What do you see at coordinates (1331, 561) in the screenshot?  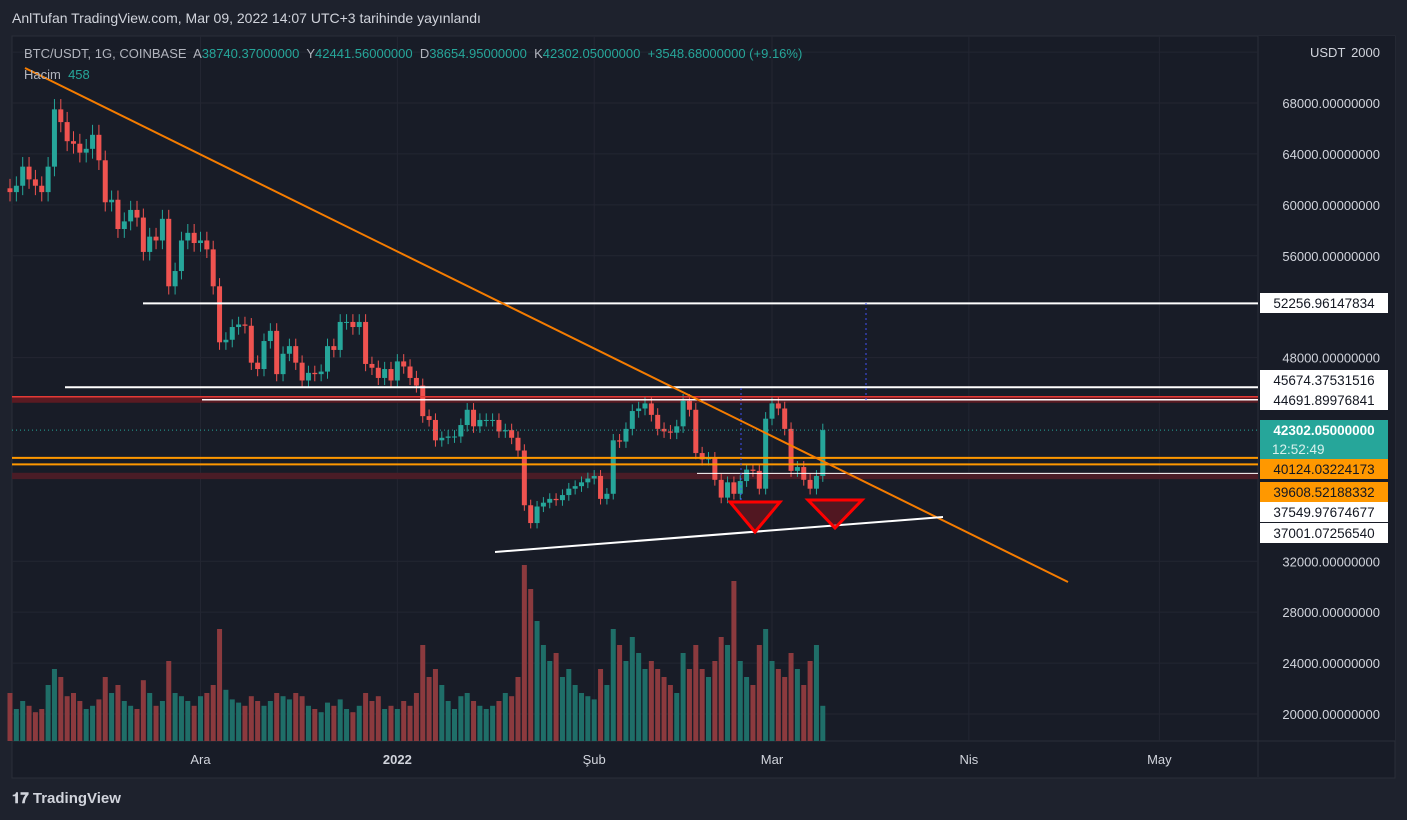 I see `y-tick-label: 32000.00000000` at bounding box center [1331, 561].